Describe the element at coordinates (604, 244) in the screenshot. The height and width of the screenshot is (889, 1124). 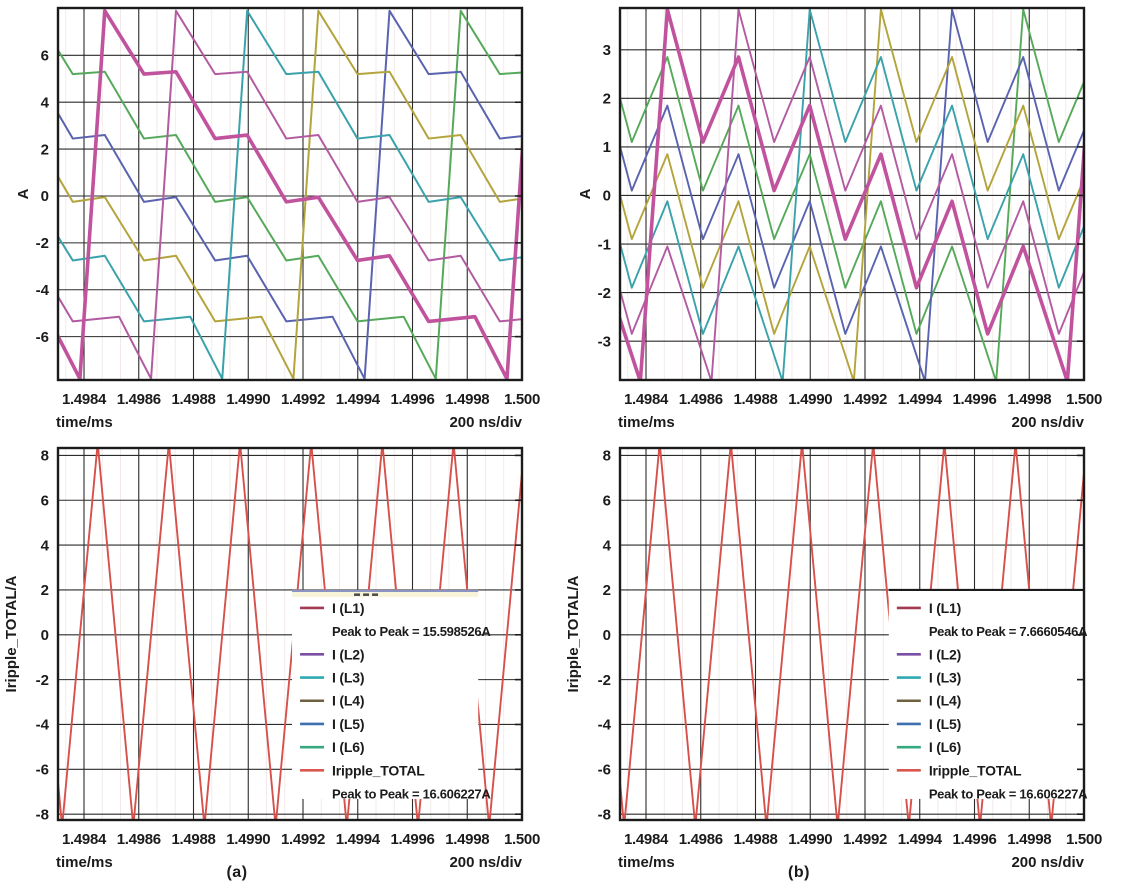
I see `y-tick-label: -1` at that location.